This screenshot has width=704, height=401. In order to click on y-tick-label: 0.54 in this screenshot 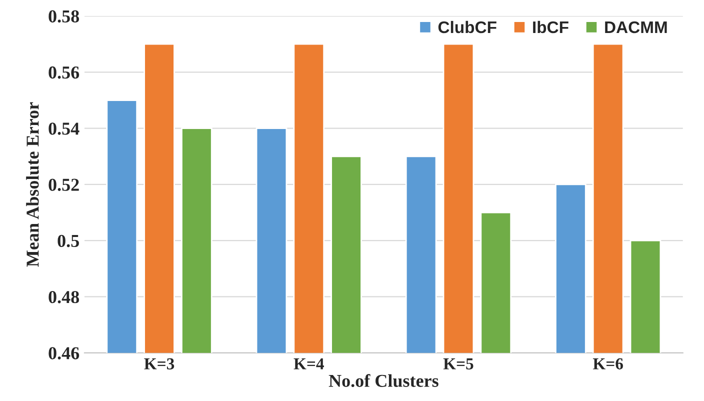, I will do `click(64, 128)`.